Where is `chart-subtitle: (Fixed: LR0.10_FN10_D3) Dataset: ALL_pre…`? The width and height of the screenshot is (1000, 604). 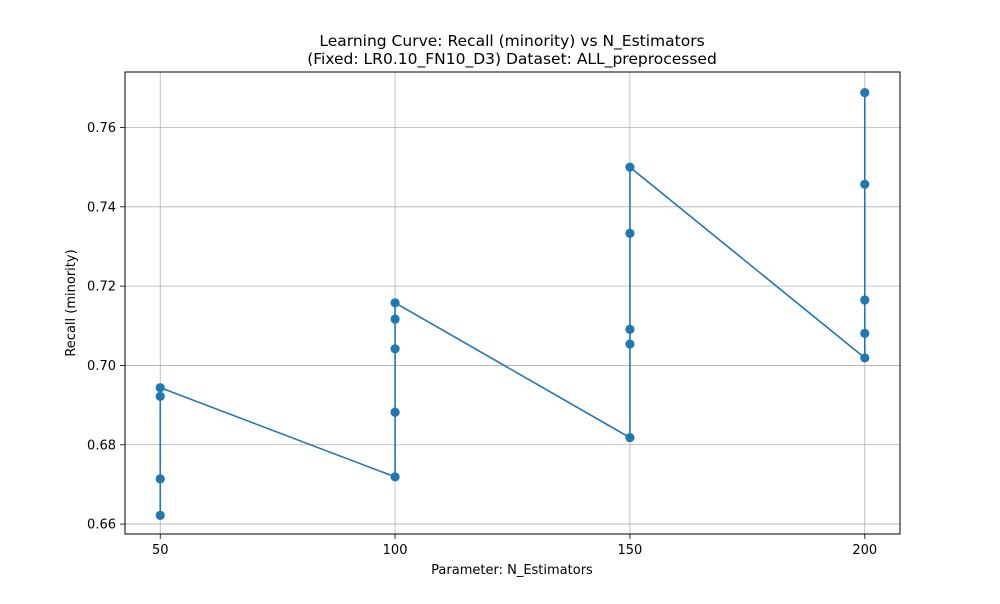 chart-subtitle: (Fixed: LR0.10_FN10_D3) Dataset: ALL_pre… is located at coordinates (512, 59).